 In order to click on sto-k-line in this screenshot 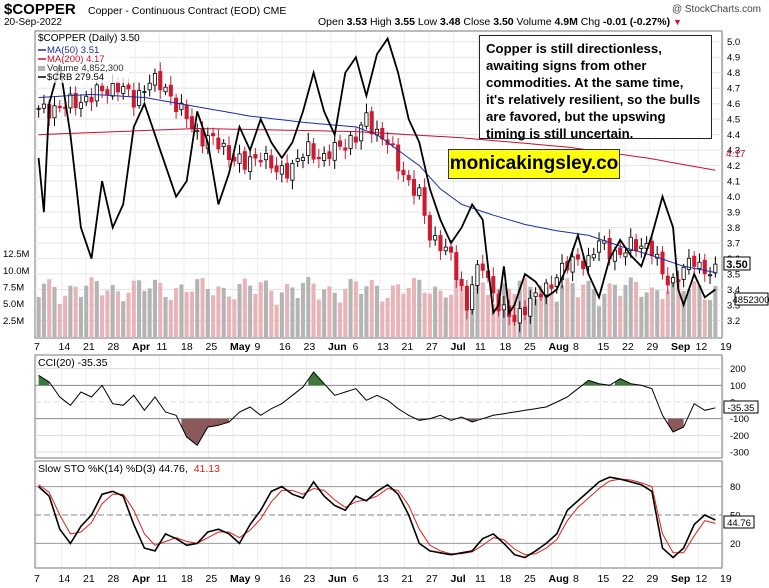, I will do `click(377, 517)`.